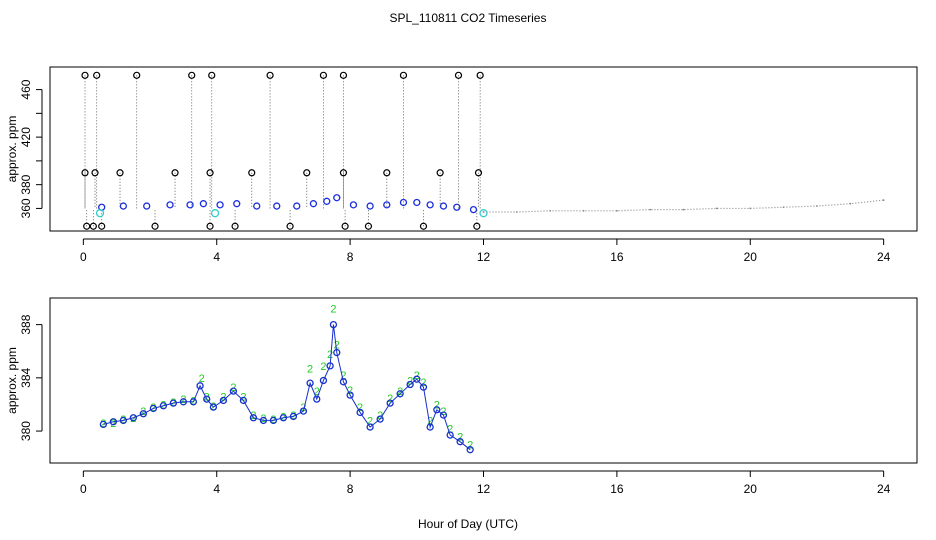 This screenshot has width=936, height=540. What do you see at coordinates (26, 208) in the screenshot?
I see `y-tick-label: 360` at bounding box center [26, 208].